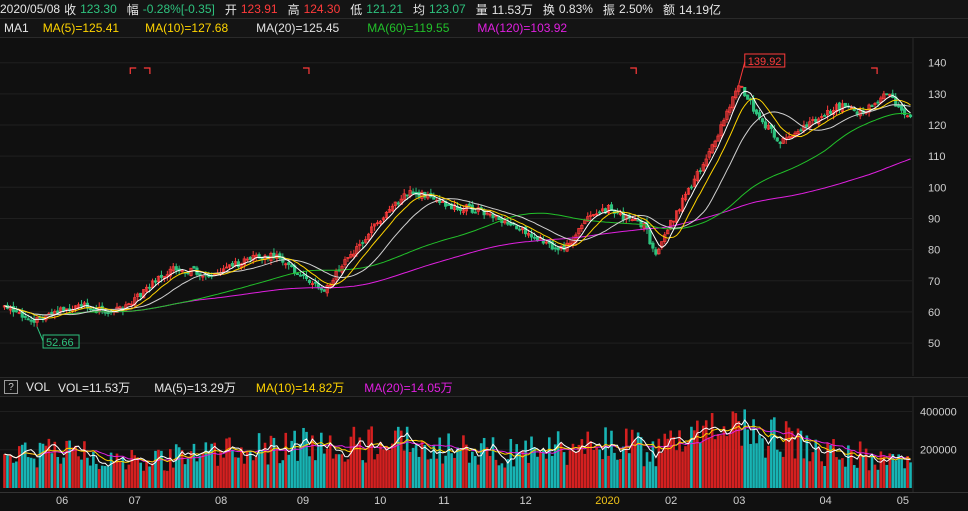 This screenshot has width=968, height=511. What do you see at coordinates (134, 501) in the screenshot?
I see `x-tick-07: 07` at bounding box center [134, 501].